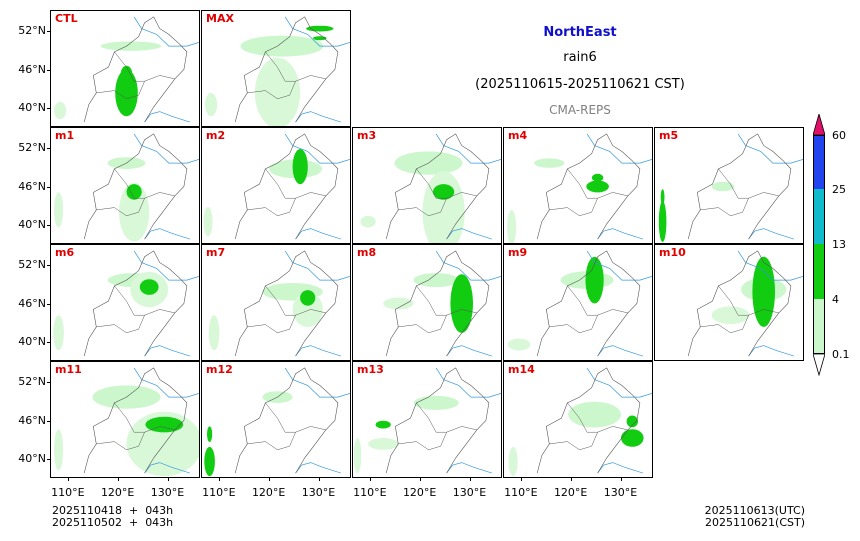 Image resolution: width=860 pixels, height=541 pixels. I want to click on footer-valid-times: 2025110613(UTC) 2025110621(CST), so click(749, 517).